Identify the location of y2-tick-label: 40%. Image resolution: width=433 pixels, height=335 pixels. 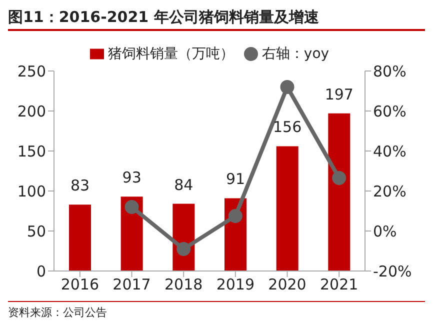
(389, 151).